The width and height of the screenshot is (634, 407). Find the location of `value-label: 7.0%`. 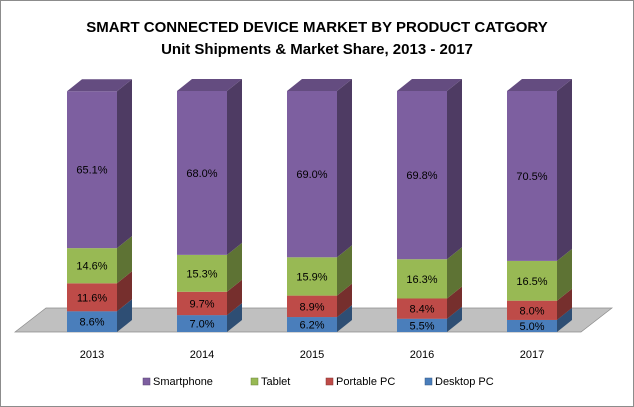

value-label: 7.0% is located at coordinates (201, 325).